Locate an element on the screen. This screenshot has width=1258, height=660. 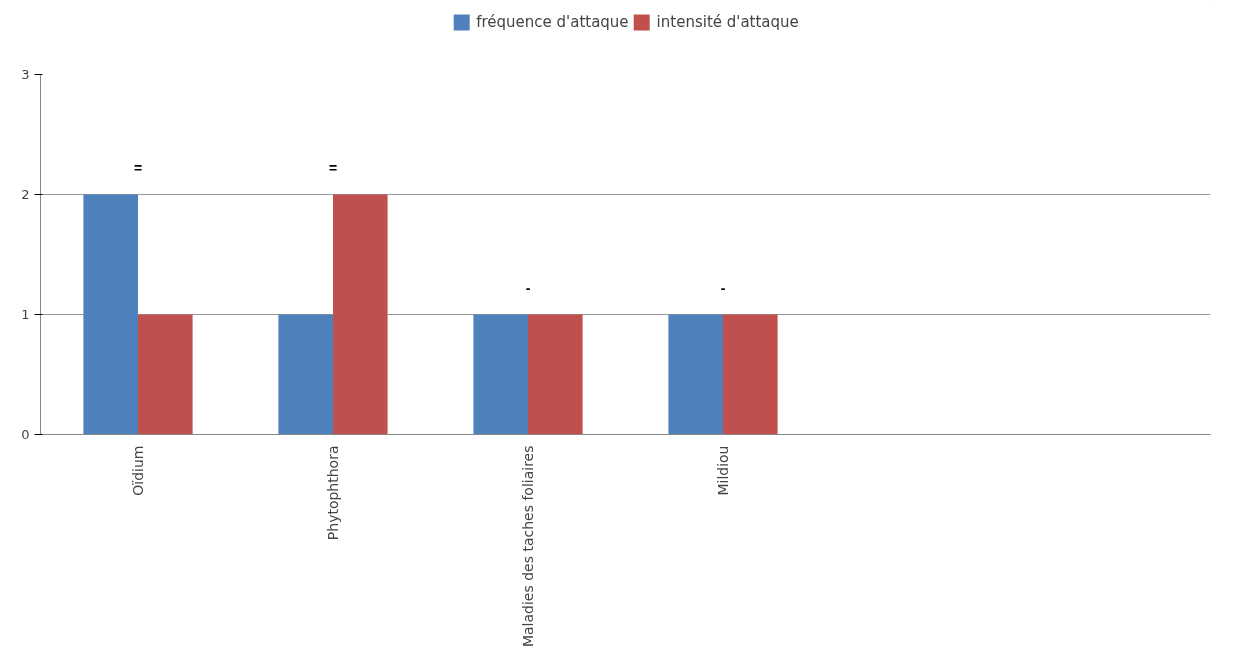
legend-label: intensité d'attaque is located at coordinates (727, 22).